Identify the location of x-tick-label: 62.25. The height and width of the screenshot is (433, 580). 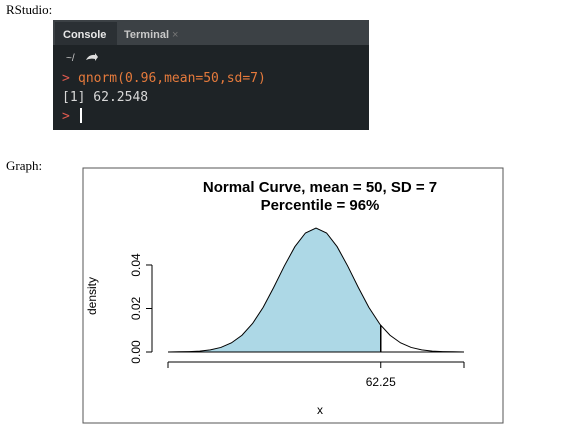
(381, 382).